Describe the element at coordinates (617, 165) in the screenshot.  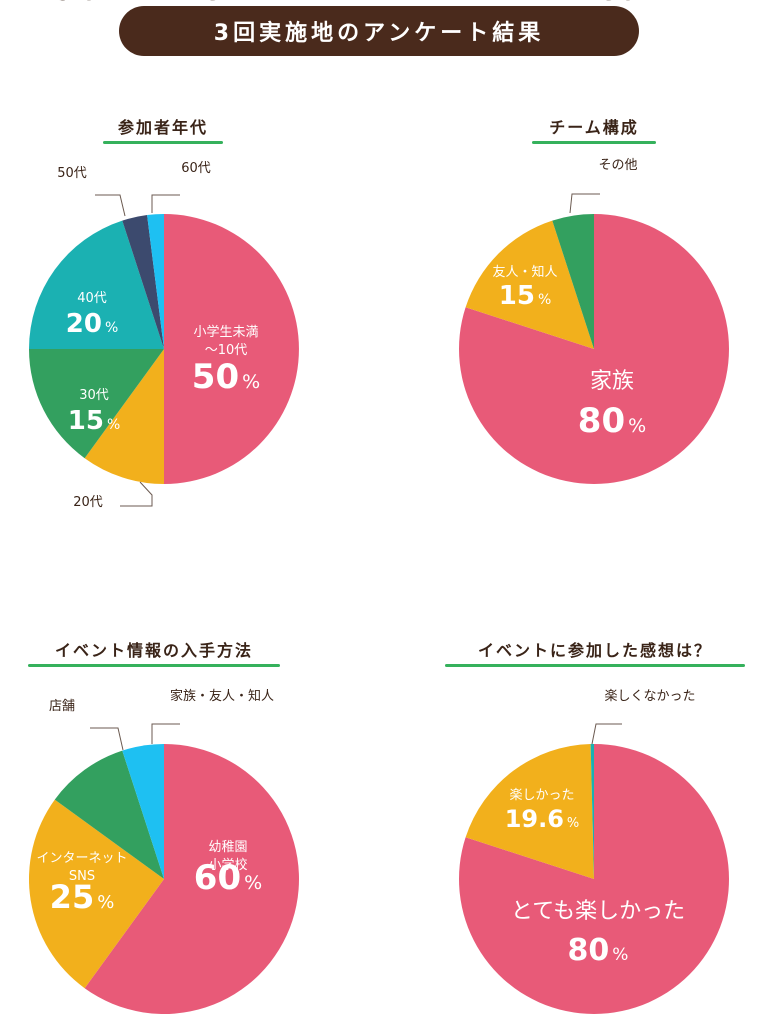
I see `slice-label: その他` at that location.